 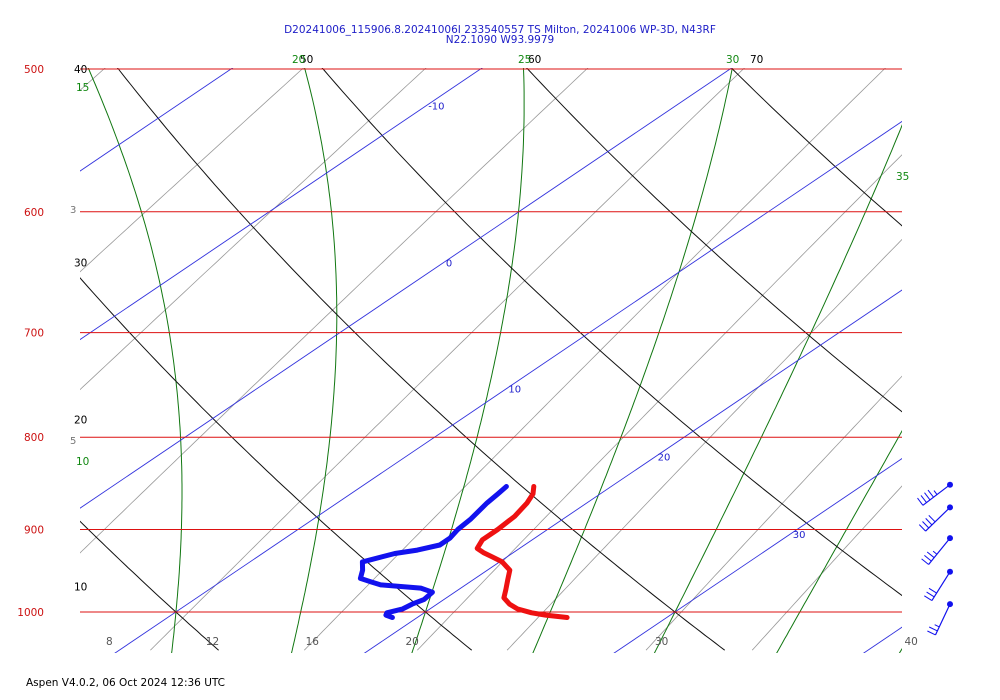 What do you see at coordinates (664, 458) in the screenshot?
I see `isotherm-label: 20` at bounding box center [664, 458].